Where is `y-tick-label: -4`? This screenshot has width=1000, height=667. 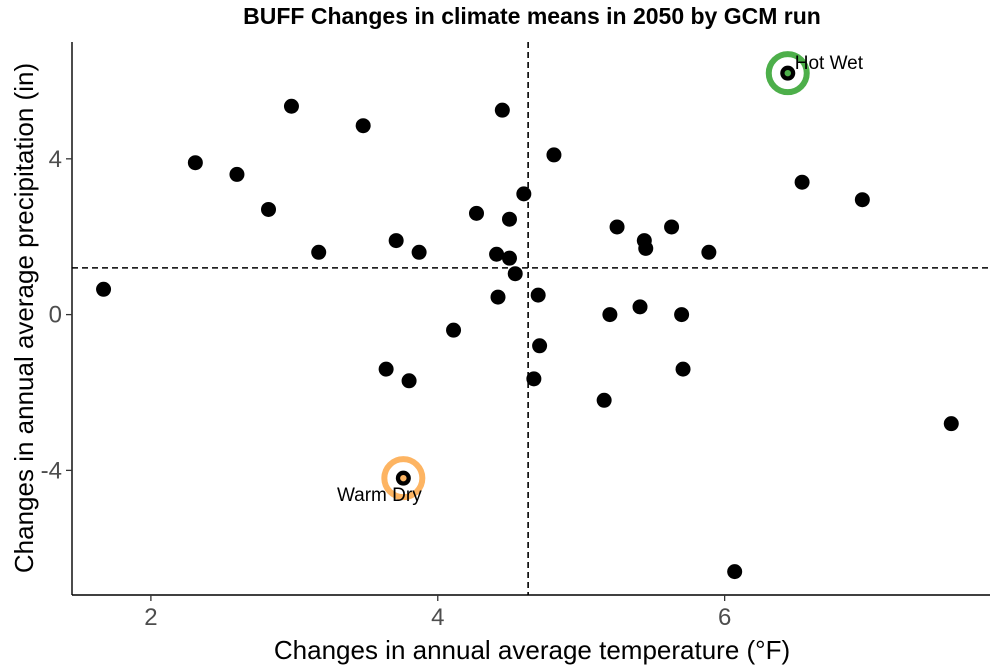
y-tick-label: -4 is located at coordinates (51, 470).